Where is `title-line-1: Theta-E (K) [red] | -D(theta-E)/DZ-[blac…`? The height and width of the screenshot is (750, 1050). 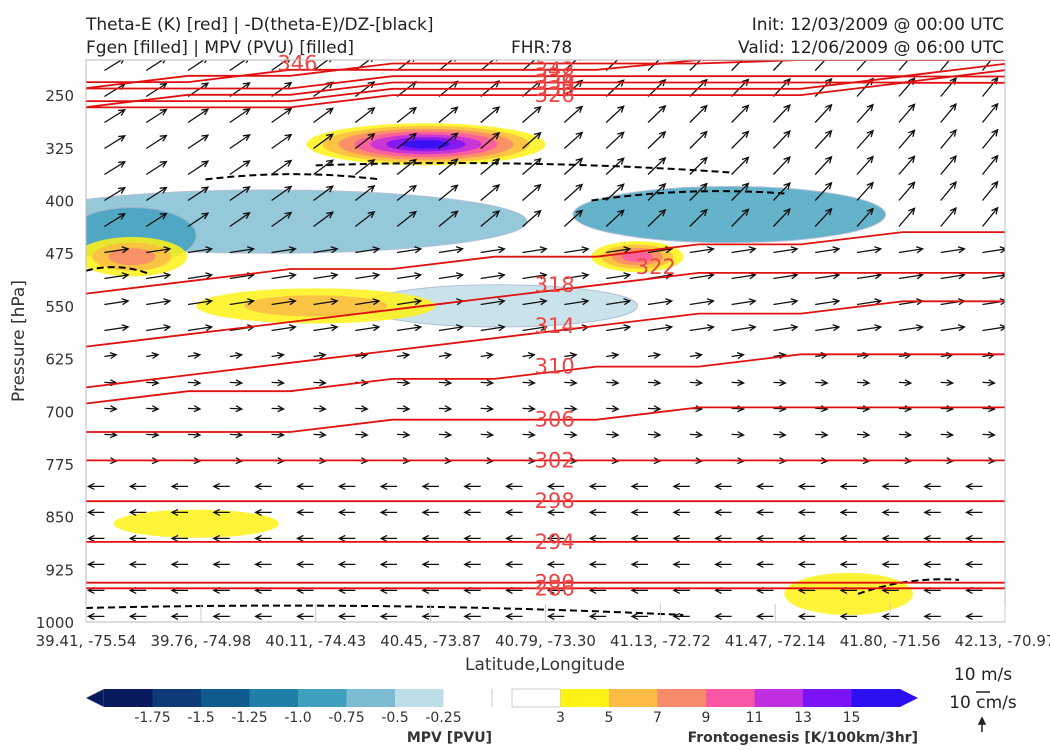
title-line-1: Theta-E (K) [red] | -D(theta-E)/DZ-[blac… is located at coordinates (260, 25).